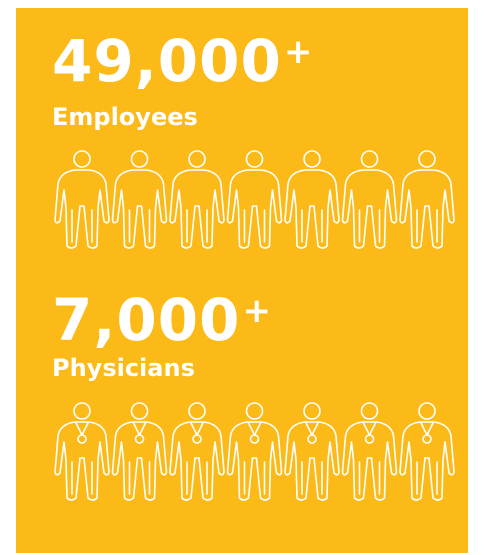 This screenshot has width=485, height=555. I want to click on employees-count: 49,000+, so click(183, 61).